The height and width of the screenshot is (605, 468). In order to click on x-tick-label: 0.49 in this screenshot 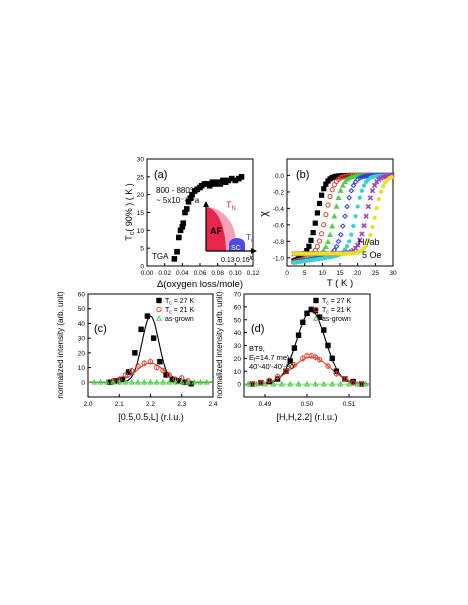, I will do `click(265, 404)`.